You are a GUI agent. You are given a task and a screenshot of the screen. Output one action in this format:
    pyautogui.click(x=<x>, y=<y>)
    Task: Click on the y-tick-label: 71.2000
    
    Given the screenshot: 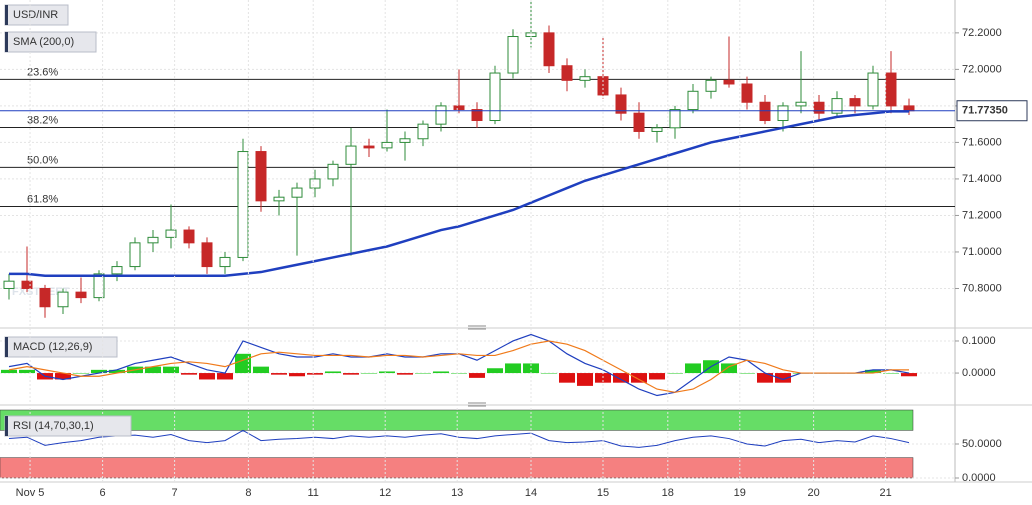 What is the action you would take?
    pyautogui.click(x=982, y=215)
    